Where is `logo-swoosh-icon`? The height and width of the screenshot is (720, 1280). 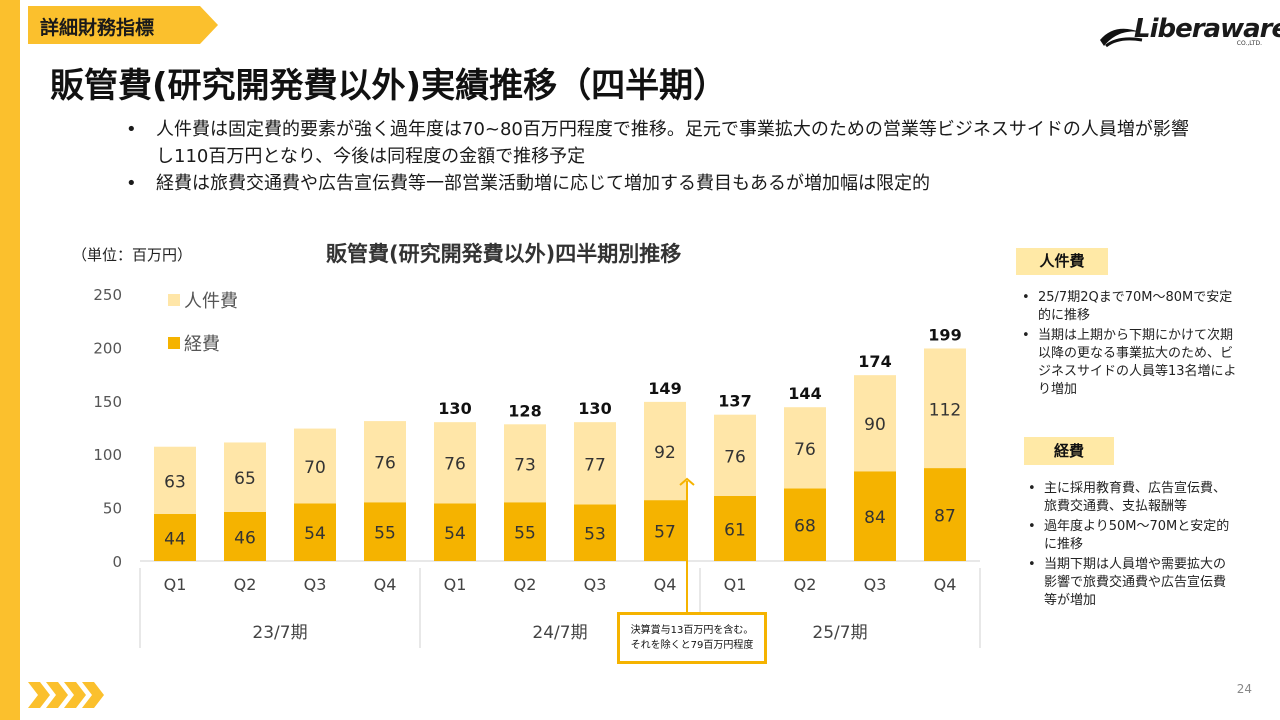
logo-swoosh-icon is located at coordinates (1121, 38).